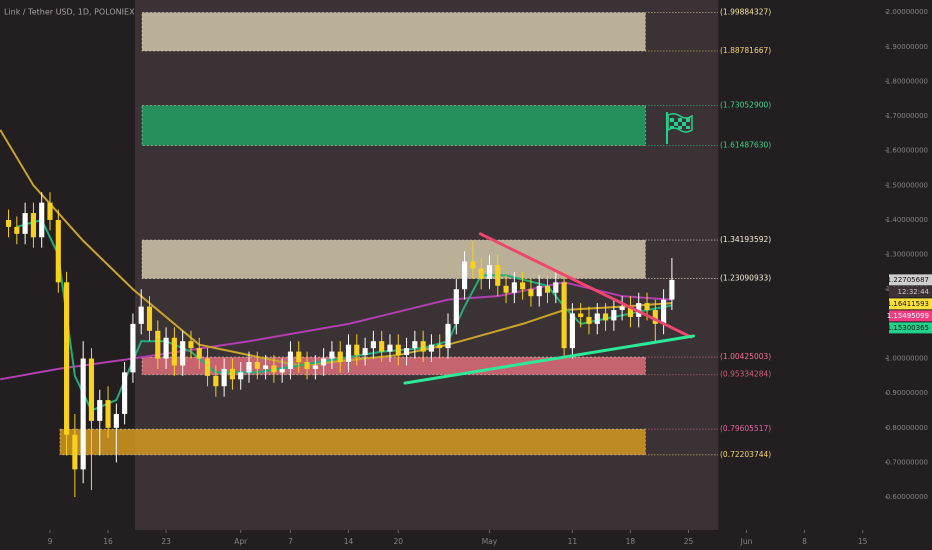 This screenshot has height=550, width=932. Describe the element at coordinates (907, 359) in the screenshot. I see `y-tick-label: 1.00000000` at that location.